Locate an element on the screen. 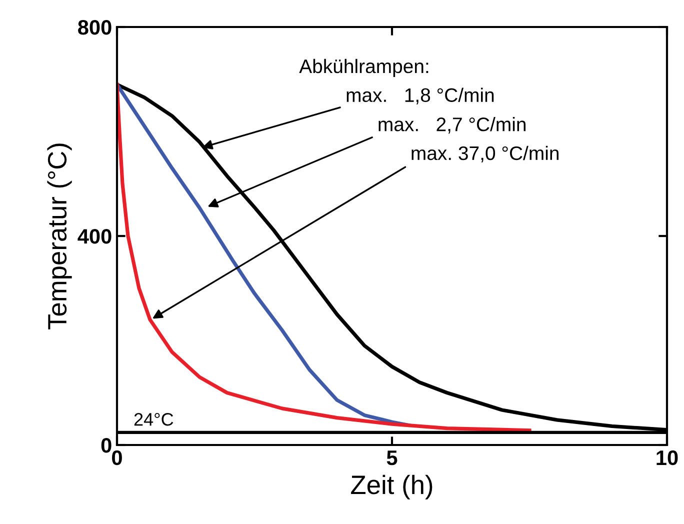 The width and height of the screenshot is (684, 524). x-tick-label: 10 is located at coordinates (667, 458).